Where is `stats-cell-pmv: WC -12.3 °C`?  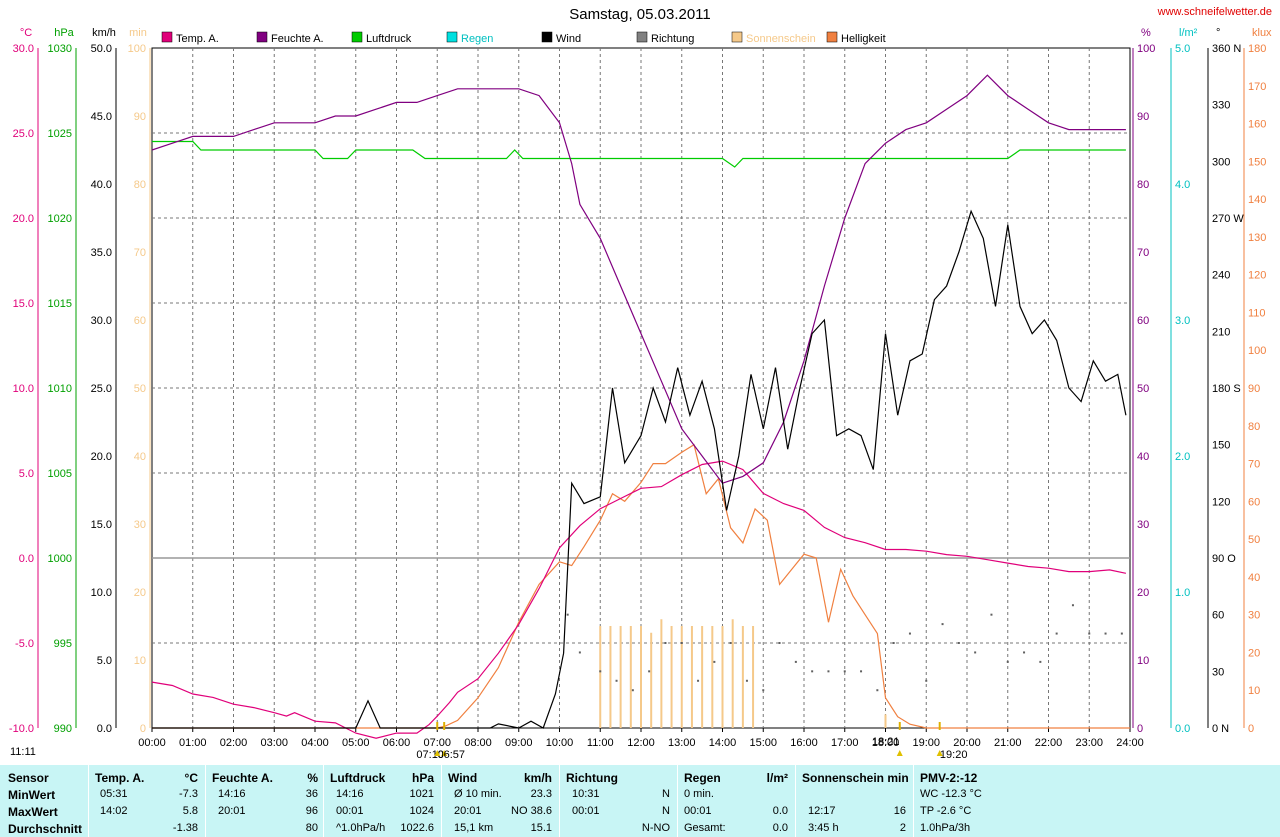 stats-cell-pmv: WC -12.3 °C is located at coordinates (951, 794).